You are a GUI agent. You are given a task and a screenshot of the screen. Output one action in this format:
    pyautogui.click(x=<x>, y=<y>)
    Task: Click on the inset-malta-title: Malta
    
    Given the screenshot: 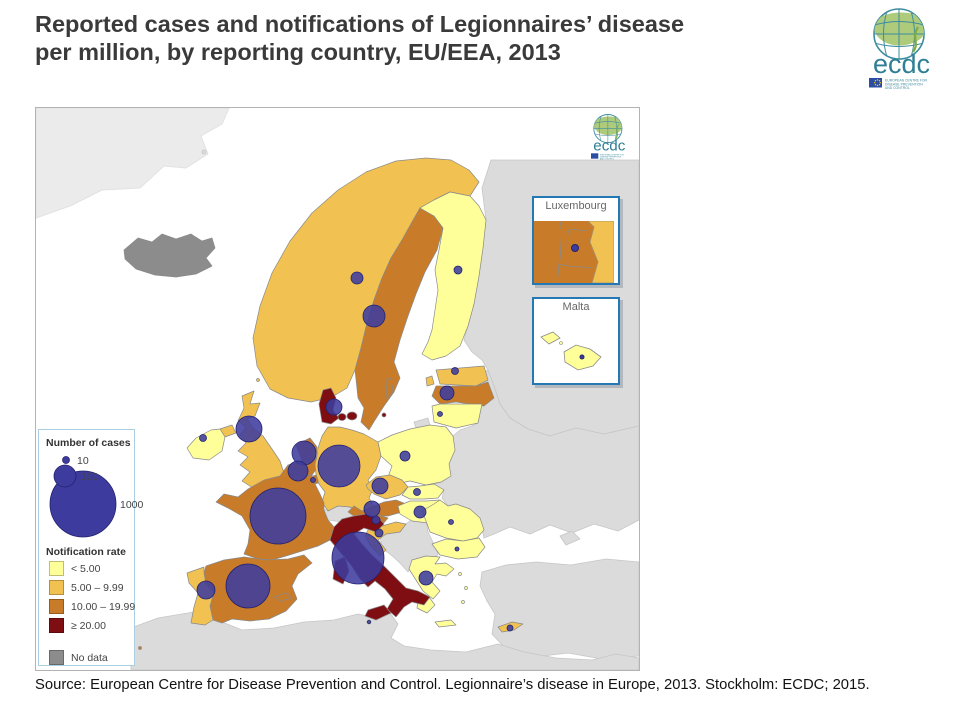 What is the action you would take?
    pyautogui.click(x=576, y=307)
    